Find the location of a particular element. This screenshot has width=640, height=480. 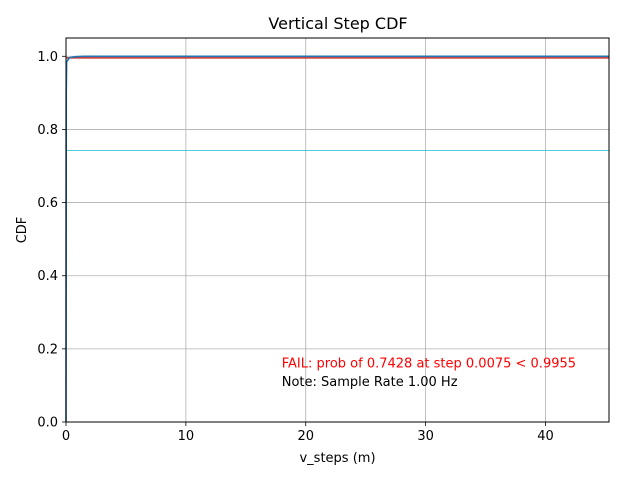

y-tick-label: 0.6 is located at coordinates (47, 203).